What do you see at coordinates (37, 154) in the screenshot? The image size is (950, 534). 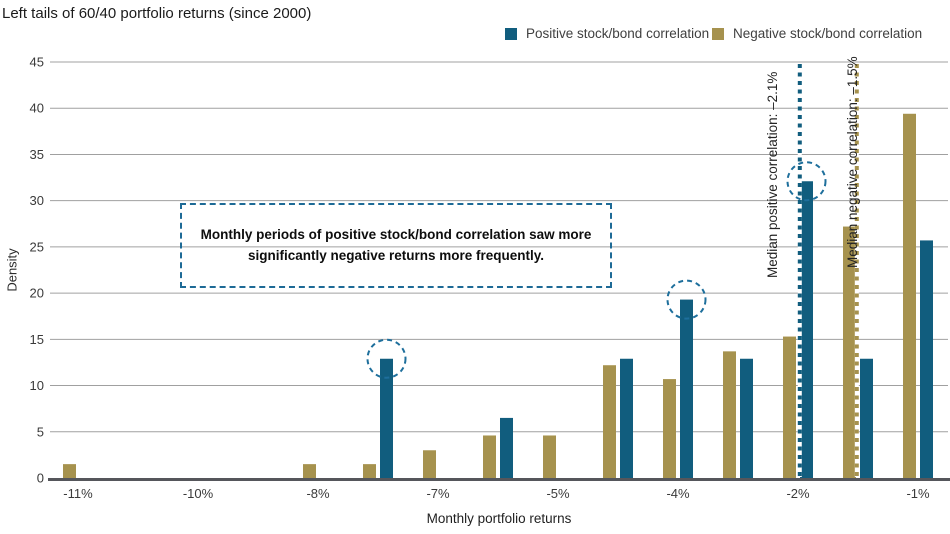 I see `y-tick-label: 35` at bounding box center [37, 154].